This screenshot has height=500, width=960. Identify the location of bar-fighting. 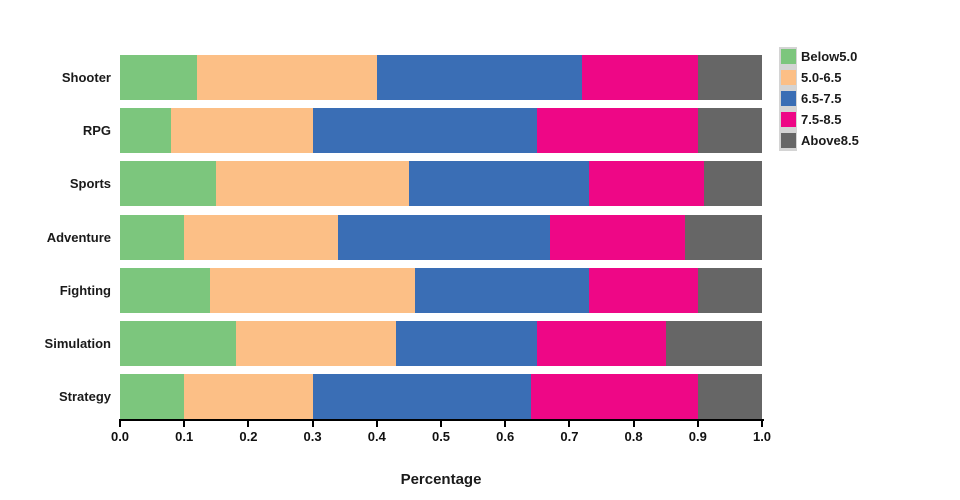
(441, 290).